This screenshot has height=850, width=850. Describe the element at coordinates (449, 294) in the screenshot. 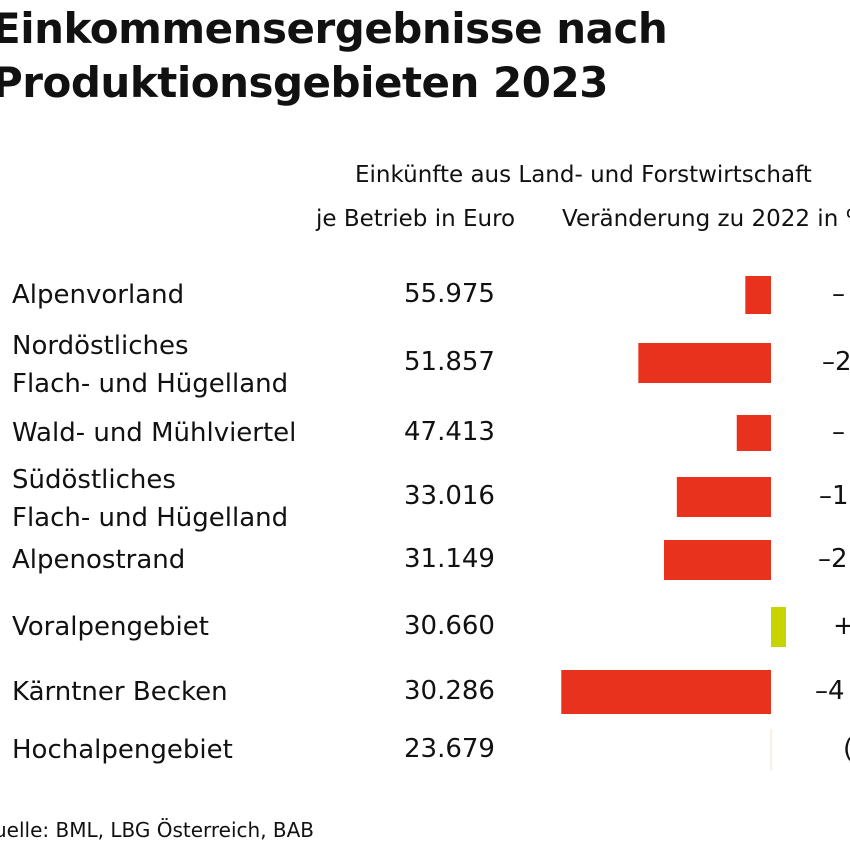

I see `row-value: 55.975` at that location.